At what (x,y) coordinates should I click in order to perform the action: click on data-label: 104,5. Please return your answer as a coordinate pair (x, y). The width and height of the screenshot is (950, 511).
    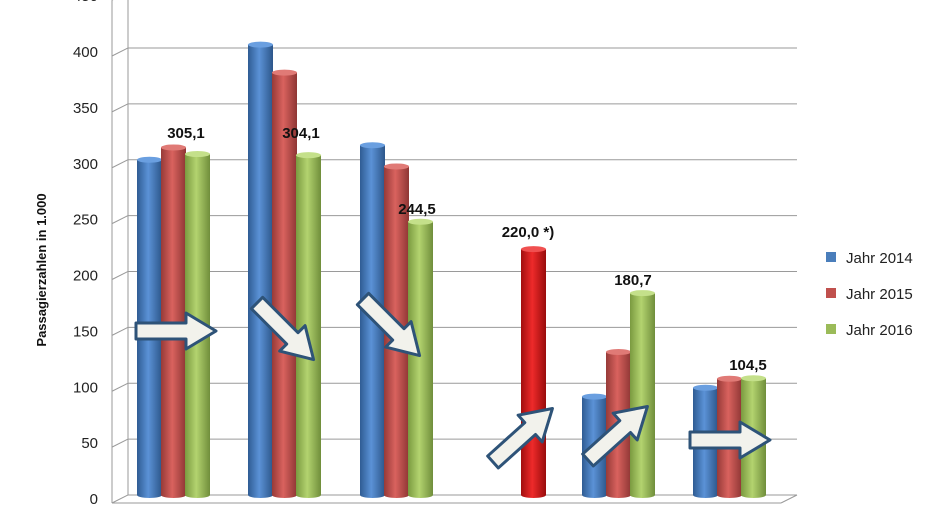
    Looking at the image, I should click on (748, 365).